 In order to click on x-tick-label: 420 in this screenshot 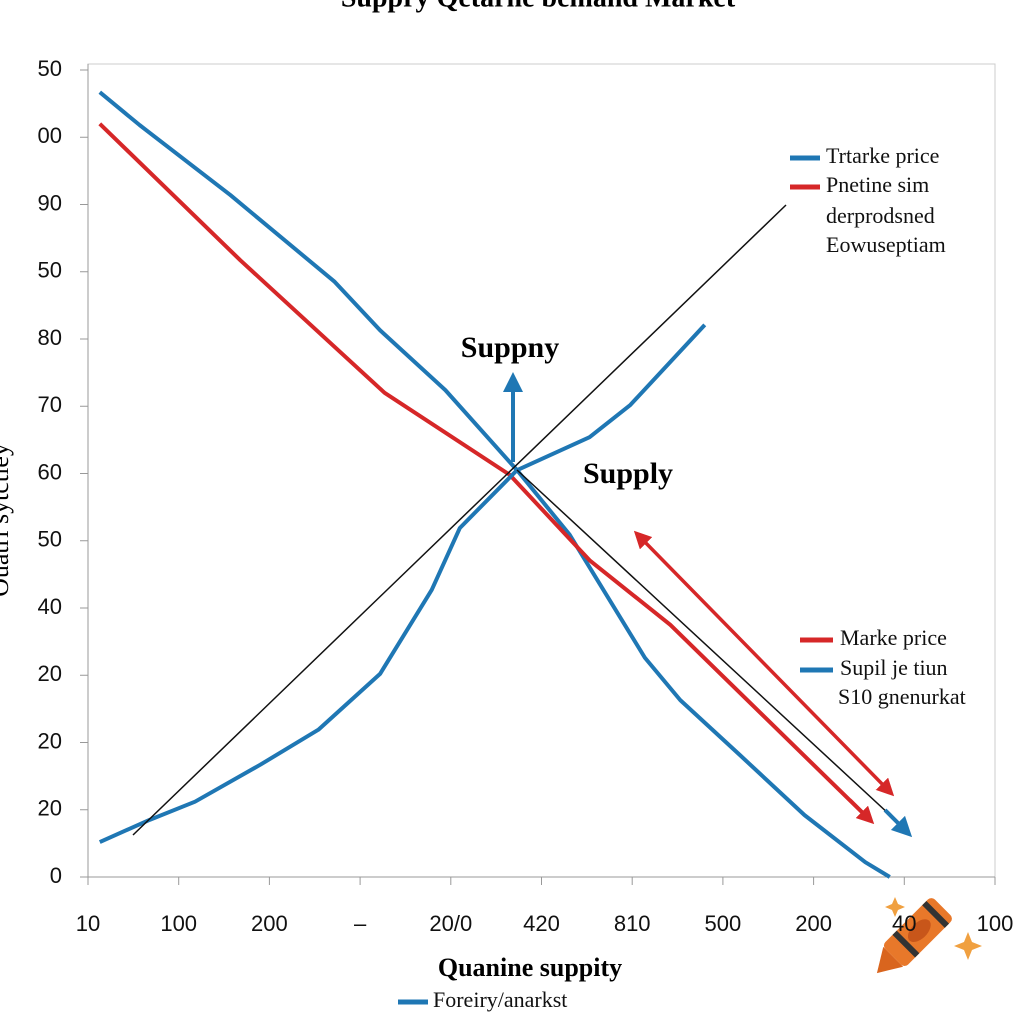, I will do `click(541, 923)`.